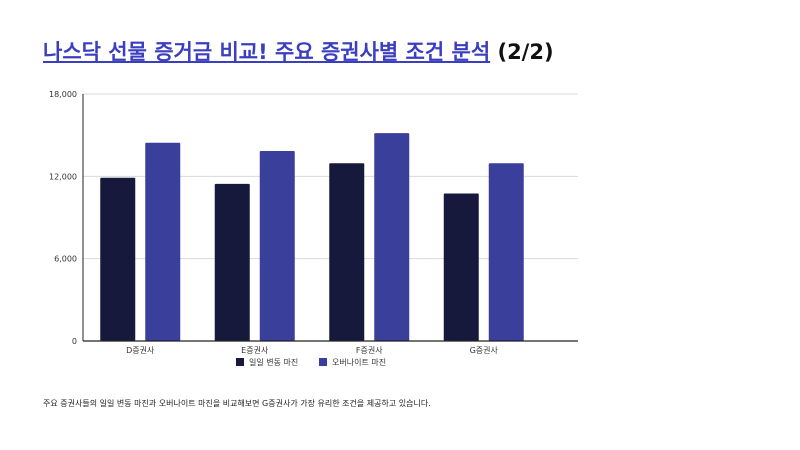 The image size is (800, 450). I want to click on page-title: 나스닥 선물 증거금 비교! 주요 증권사별 조건 분석 (2/2), so click(298, 51).